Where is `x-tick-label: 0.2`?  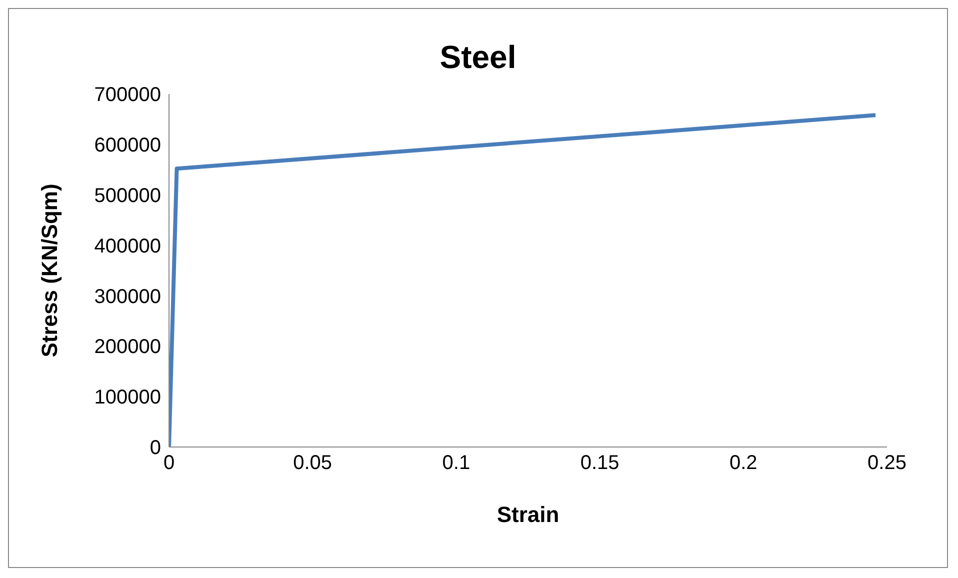
x-tick-label: 0.2 is located at coordinates (743, 463).